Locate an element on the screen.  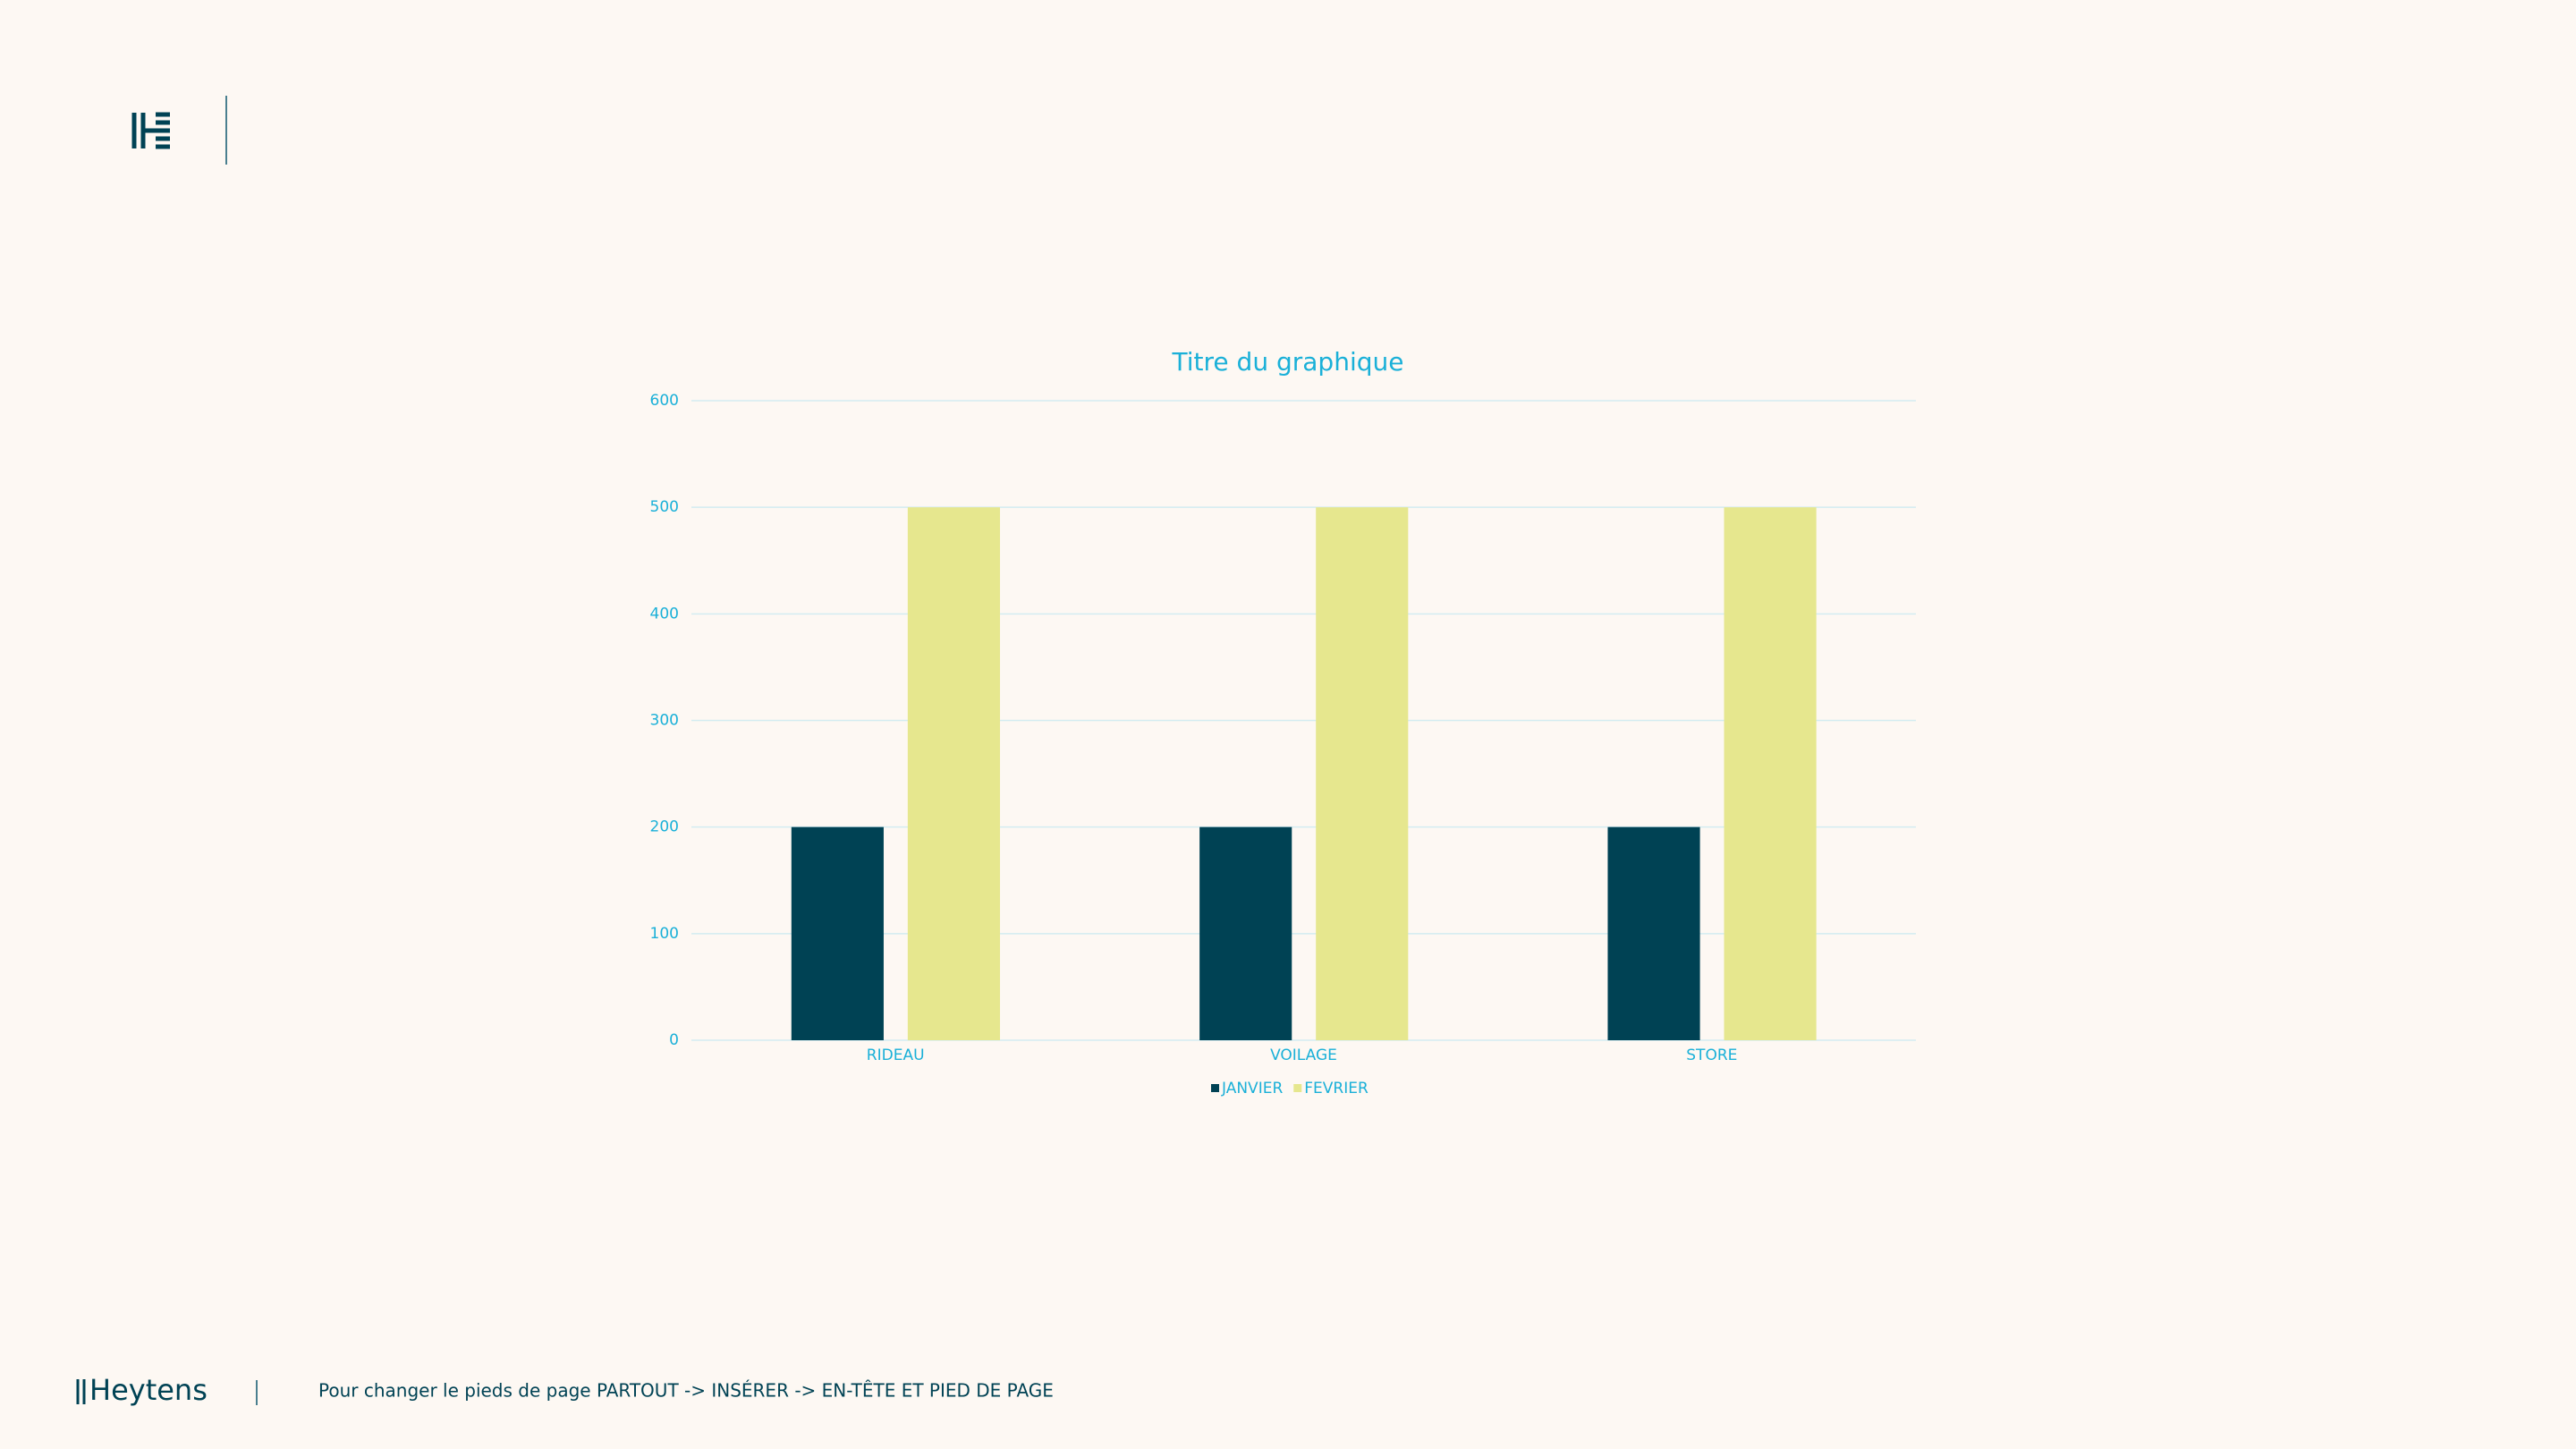
y-tick-label: 500 is located at coordinates (664, 507).